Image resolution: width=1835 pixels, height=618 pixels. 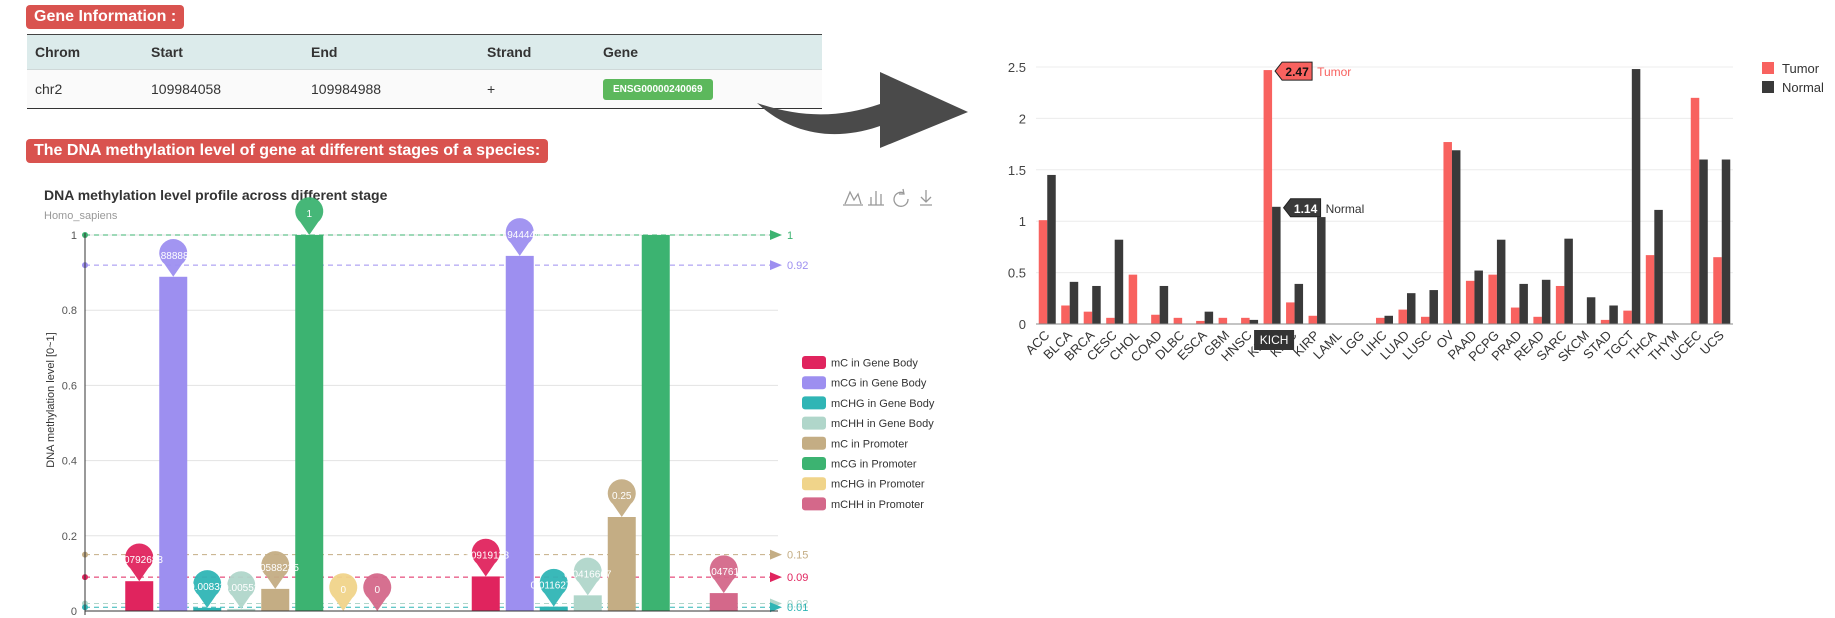 I want to click on restore-icon, so click(x=901, y=197).